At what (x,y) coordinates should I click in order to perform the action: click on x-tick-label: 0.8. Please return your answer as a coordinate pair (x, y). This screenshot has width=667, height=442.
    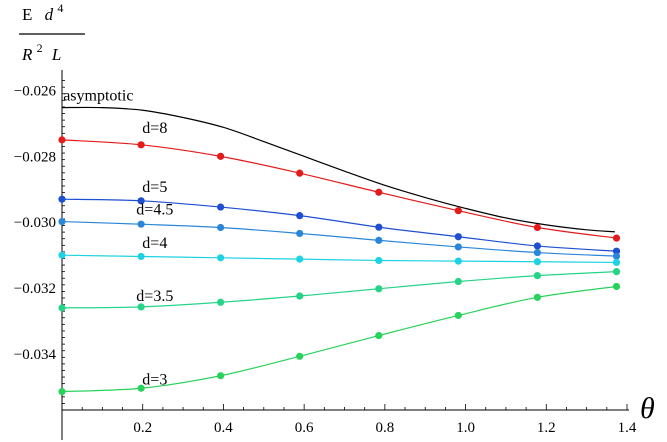
    Looking at the image, I should click on (384, 428).